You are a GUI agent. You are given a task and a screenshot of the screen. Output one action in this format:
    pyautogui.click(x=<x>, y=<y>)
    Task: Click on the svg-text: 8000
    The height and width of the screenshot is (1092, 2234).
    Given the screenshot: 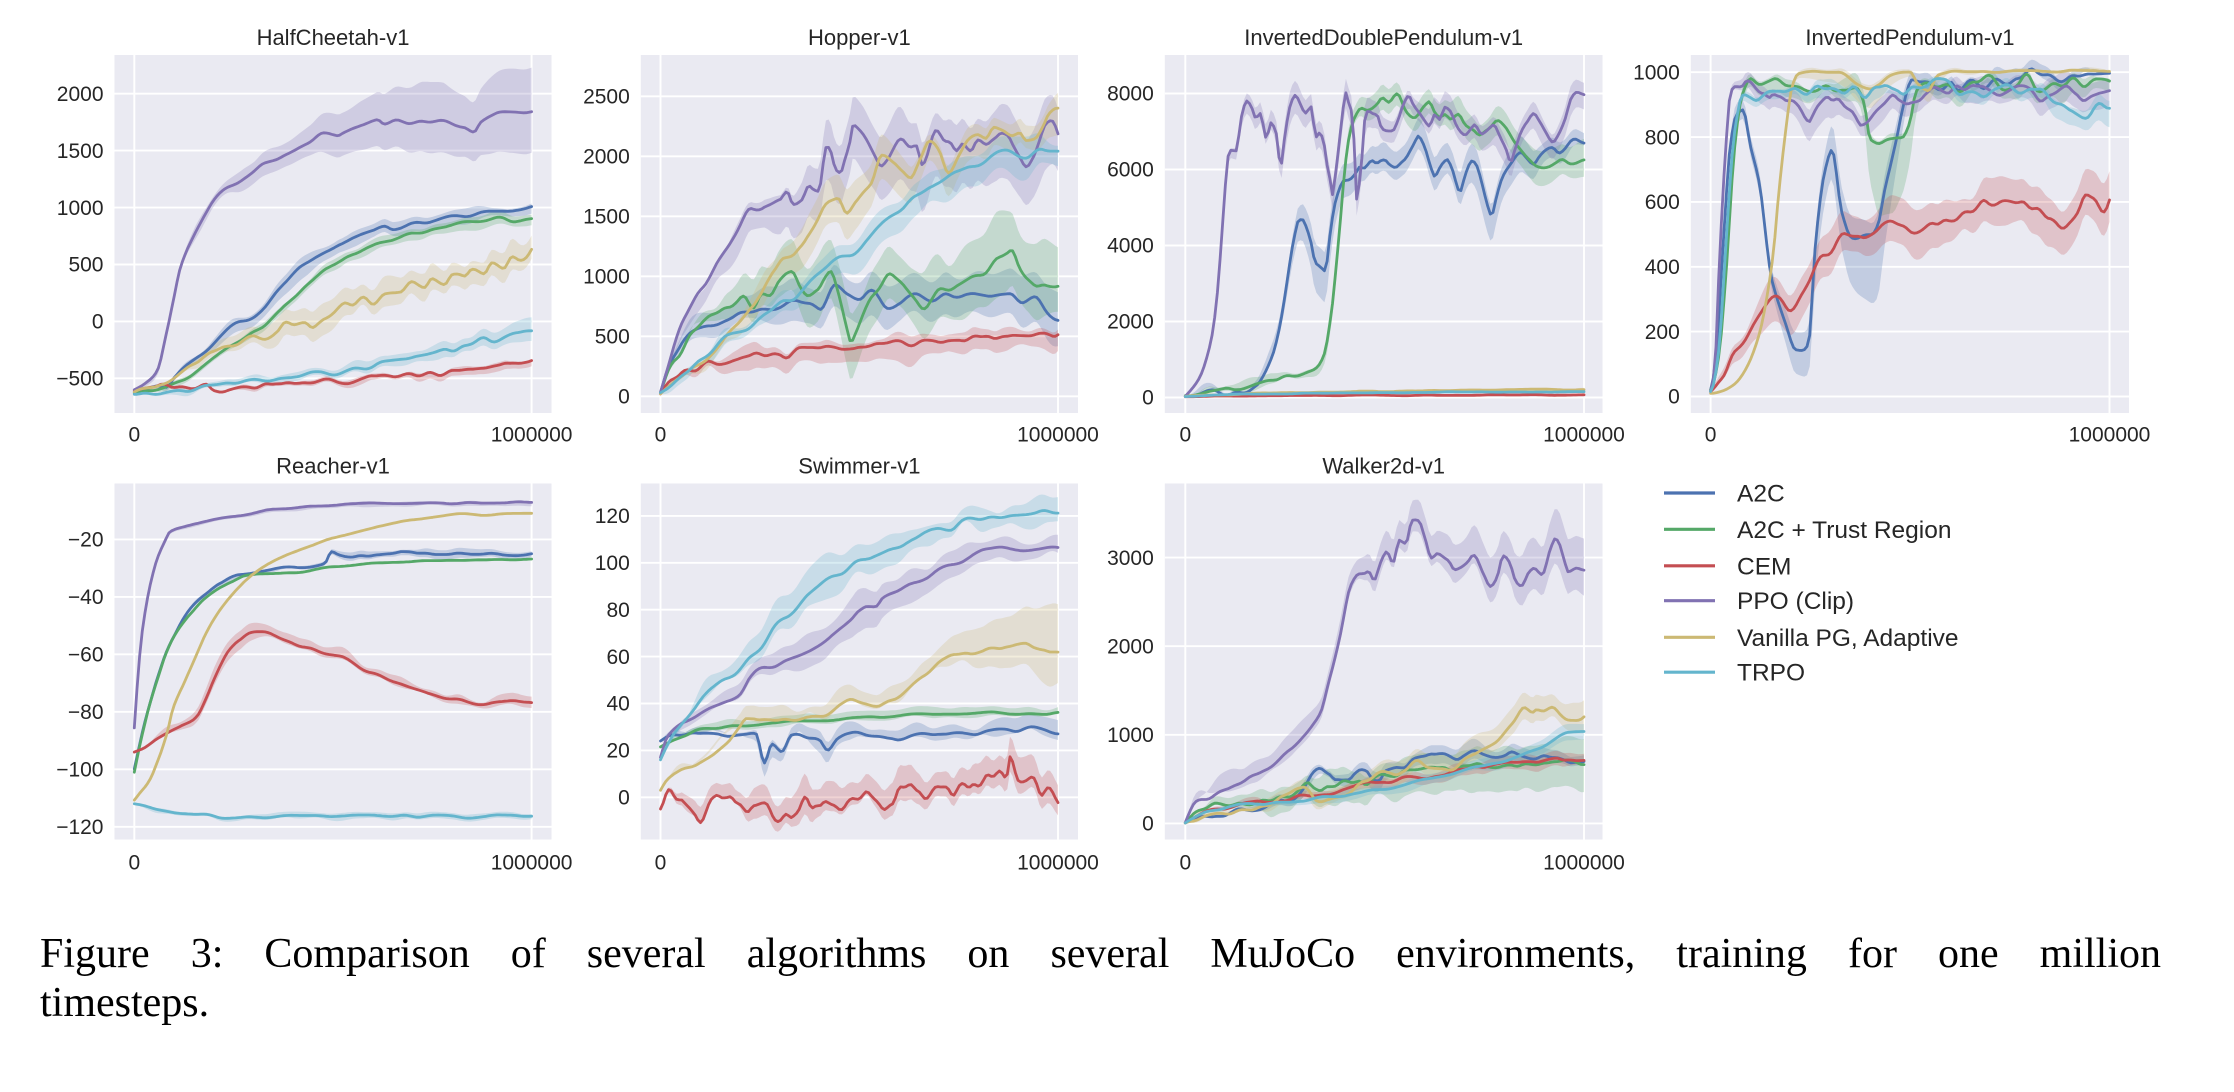 What is the action you would take?
    pyautogui.click(x=1130, y=94)
    